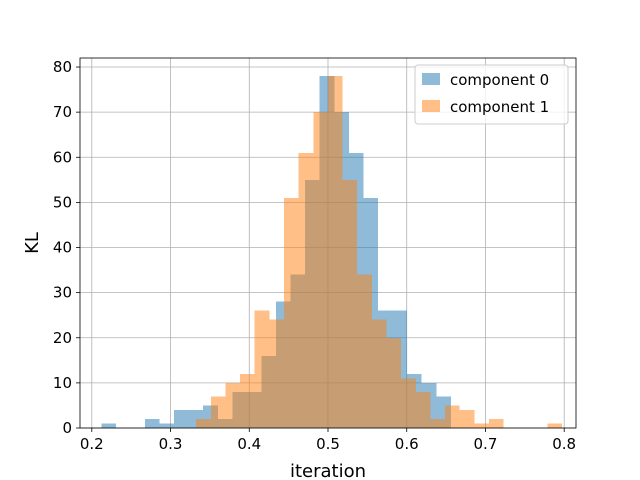 This screenshot has width=640, height=480. What do you see at coordinates (92, 444) in the screenshot?
I see `x-tick-label: 0.2` at bounding box center [92, 444].